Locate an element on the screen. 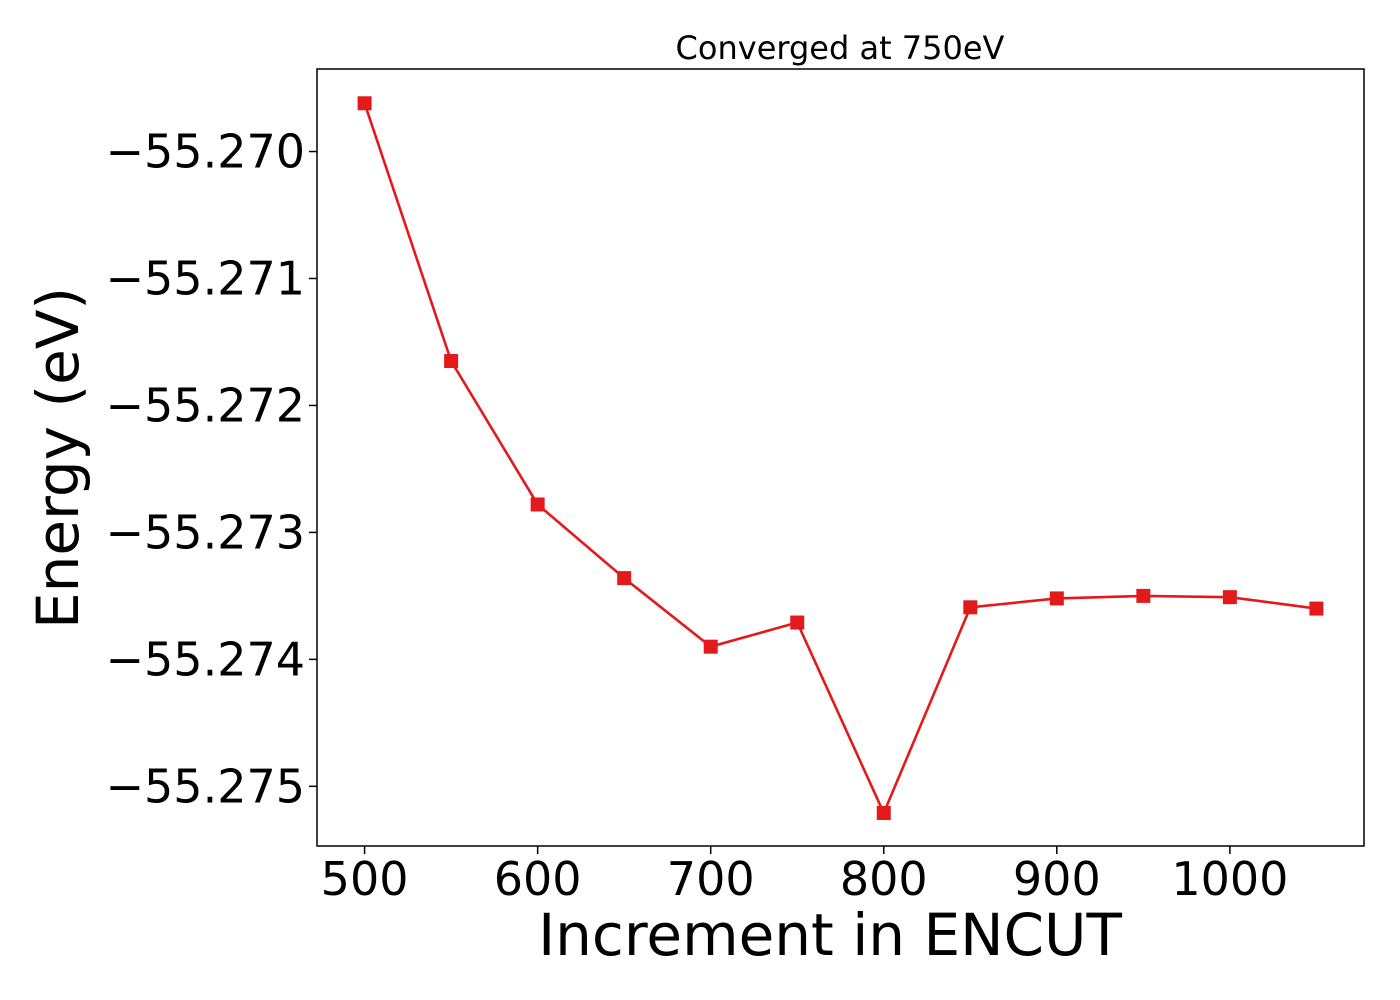 Image resolution: width=1400 pixels, height=1000 pixels. x-tick-label: 500 is located at coordinates (365, 879).